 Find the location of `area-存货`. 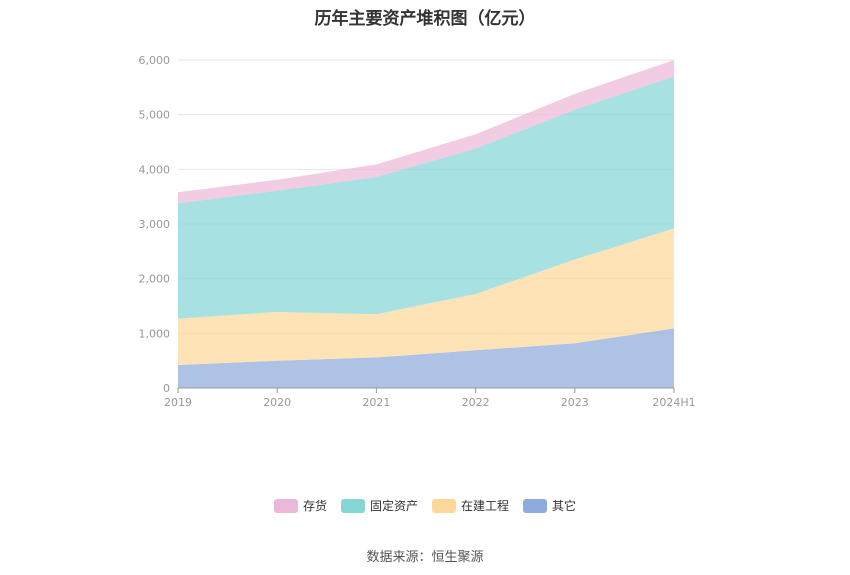

area-存货 is located at coordinates (426, 132).